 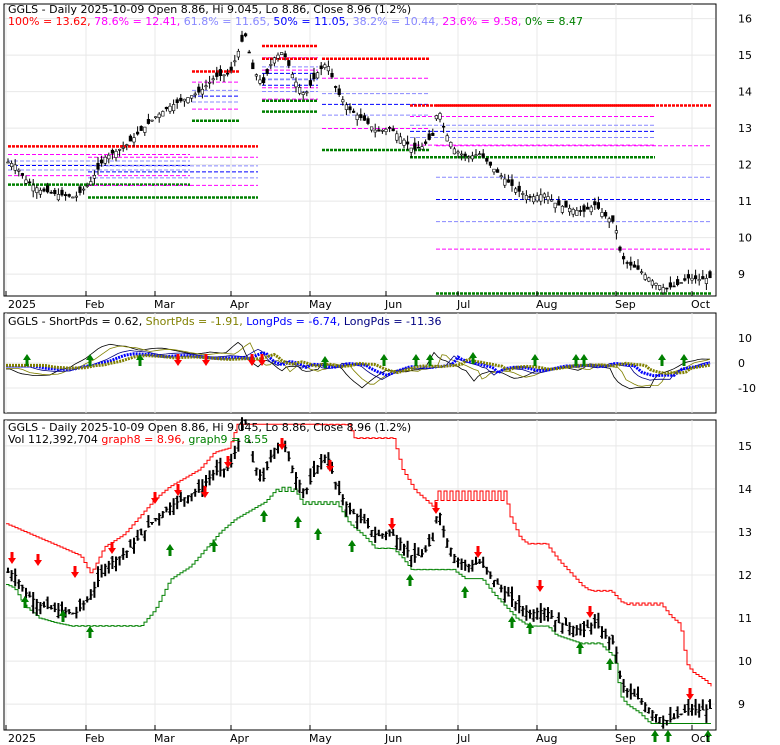 I want to click on short-pds-dotted-line, so click(x=358, y=363).